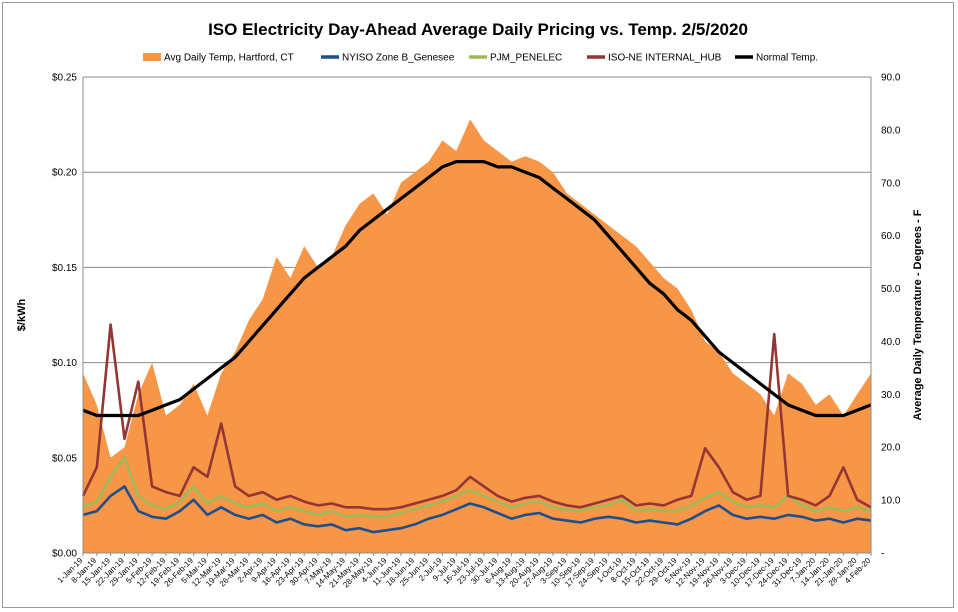 This screenshot has height=612, width=958. I want to click on y2-axis-label: Average Daily Temperature - Degrees - F, so click(918, 314).